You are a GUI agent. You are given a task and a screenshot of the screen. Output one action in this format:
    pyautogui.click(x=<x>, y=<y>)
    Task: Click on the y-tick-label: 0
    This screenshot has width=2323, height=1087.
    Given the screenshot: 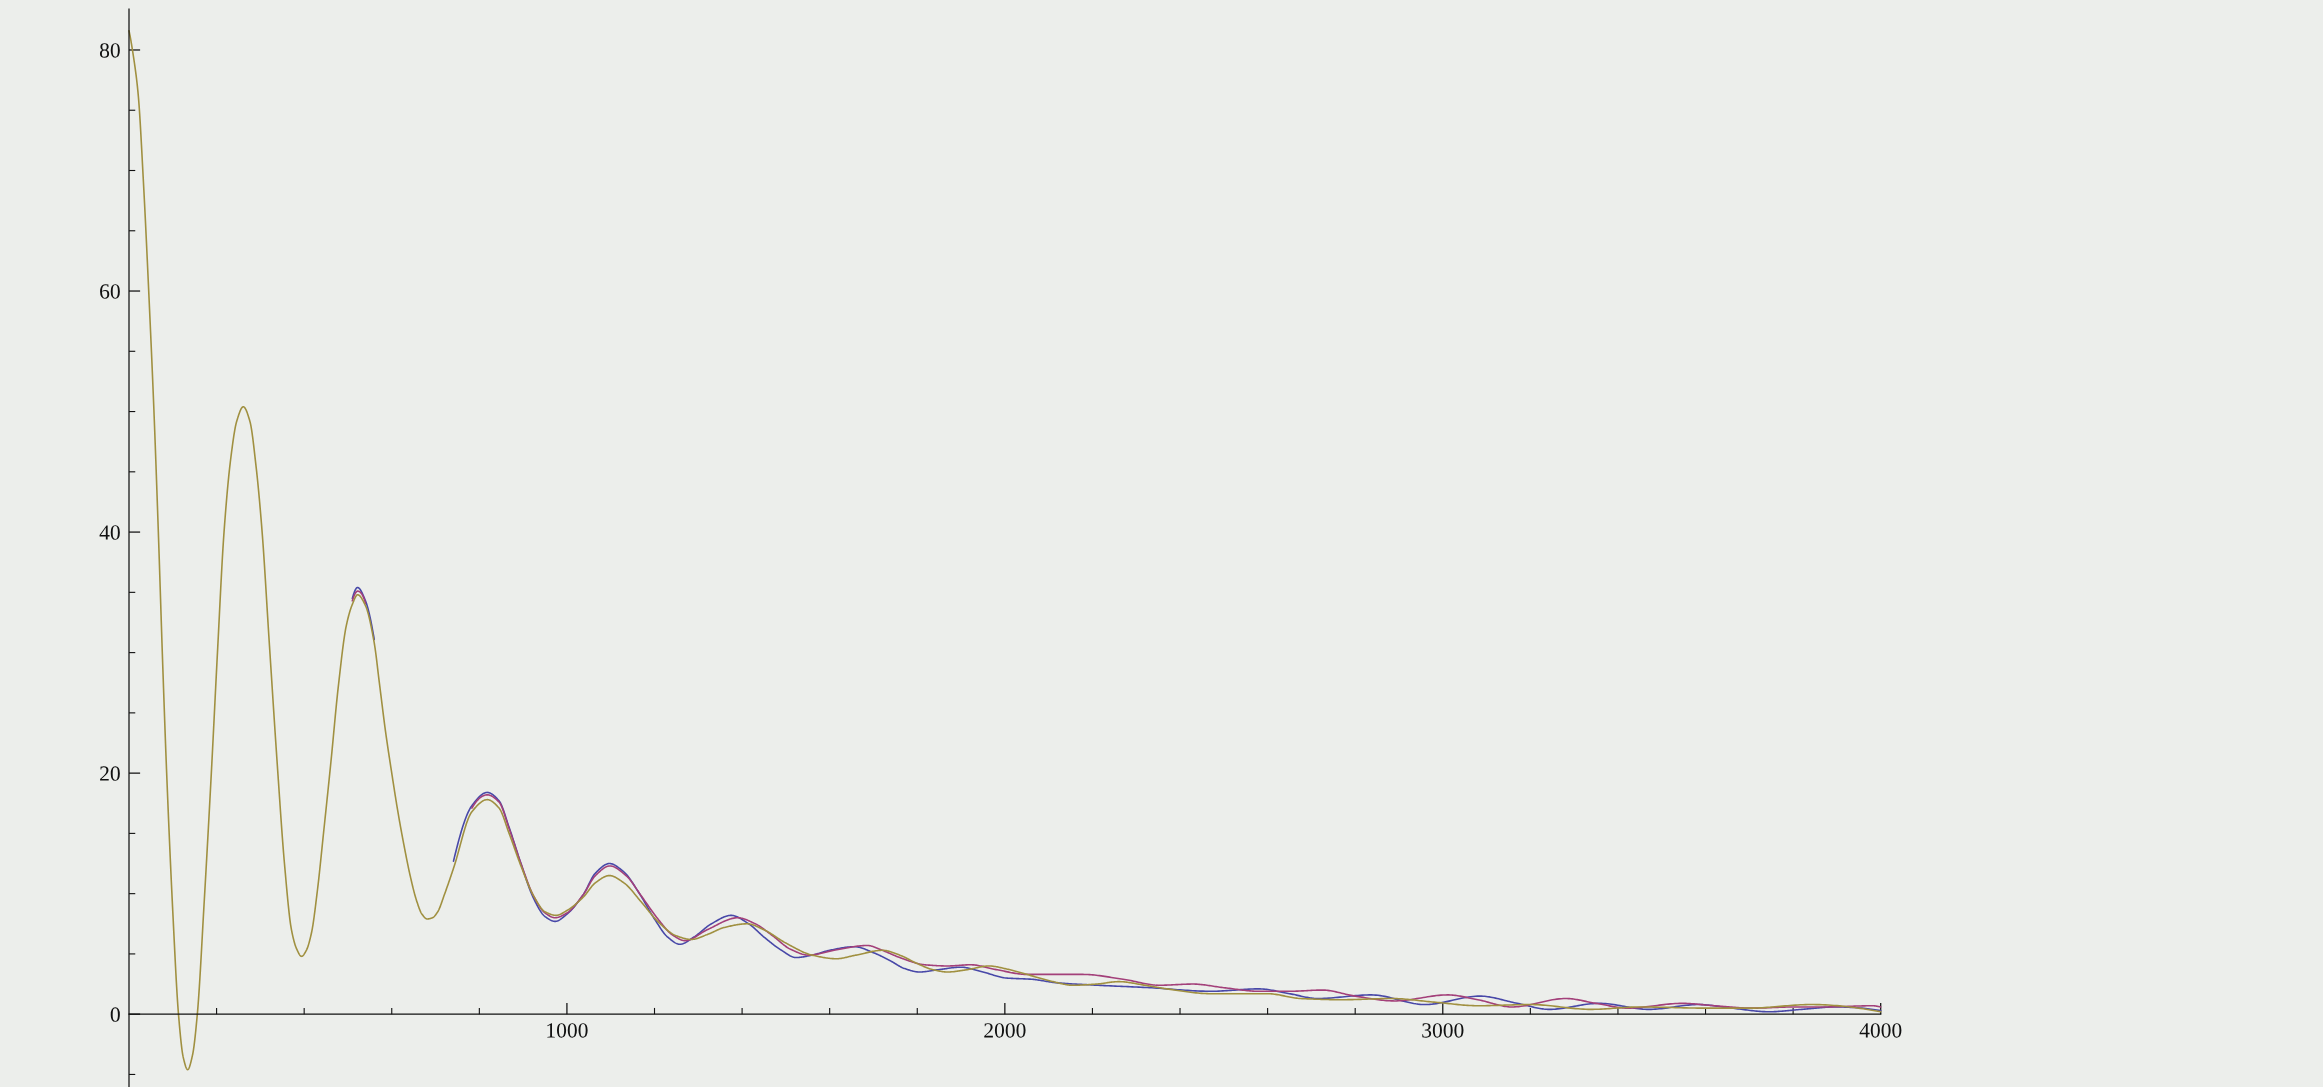 What is the action you would take?
    pyautogui.click(x=115, y=1014)
    